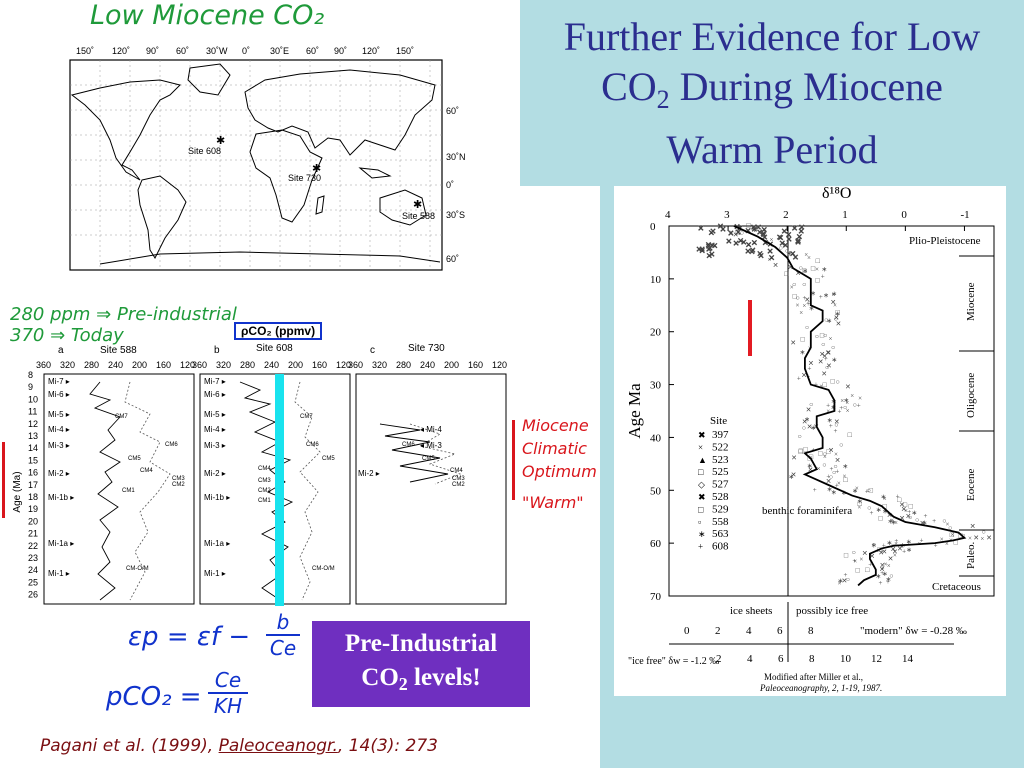  What do you see at coordinates (33, 534) in the screenshot?
I see `y-tick-label: 21` at bounding box center [33, 534].